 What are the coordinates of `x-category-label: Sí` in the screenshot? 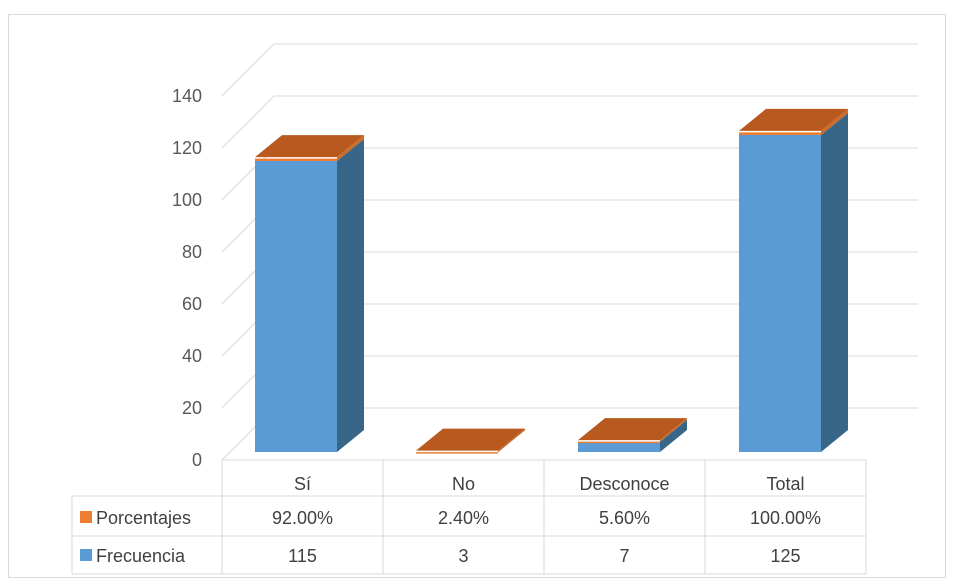 It's located at (302, 484).